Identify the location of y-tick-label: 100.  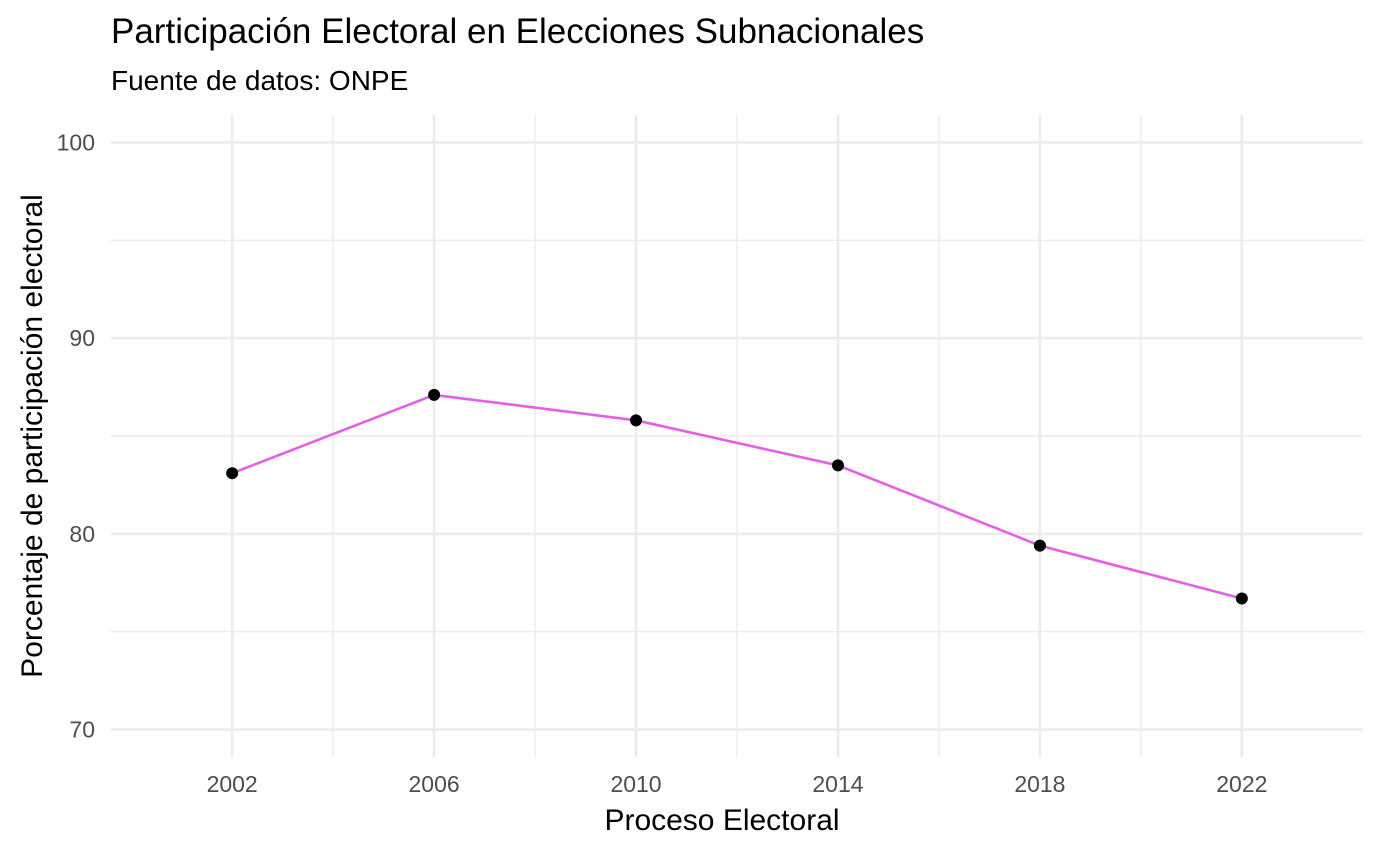
(76, 142).